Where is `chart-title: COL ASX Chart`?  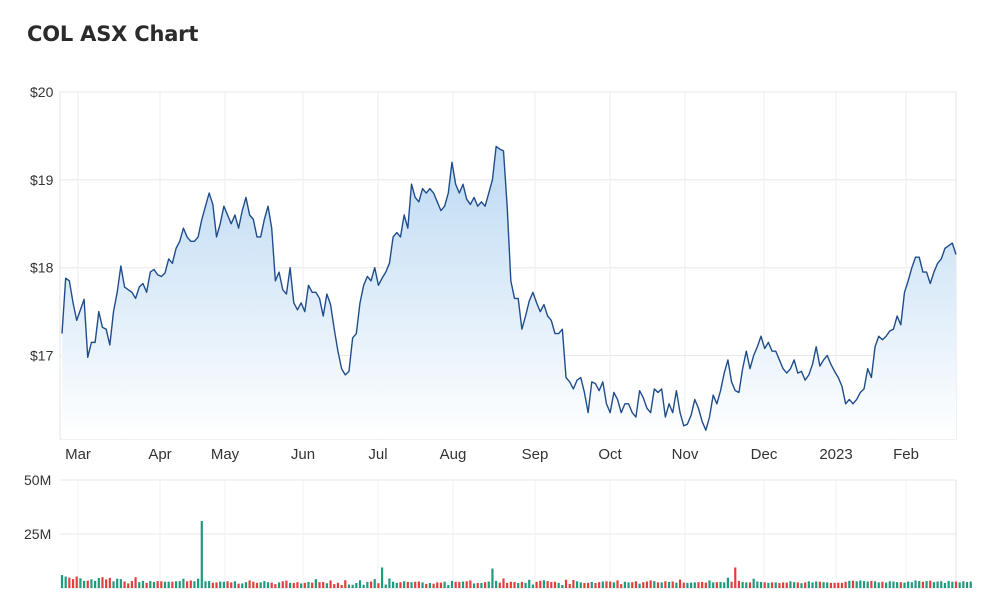
chart-title: COL ASX Chart is located at coordinates (113, 34).